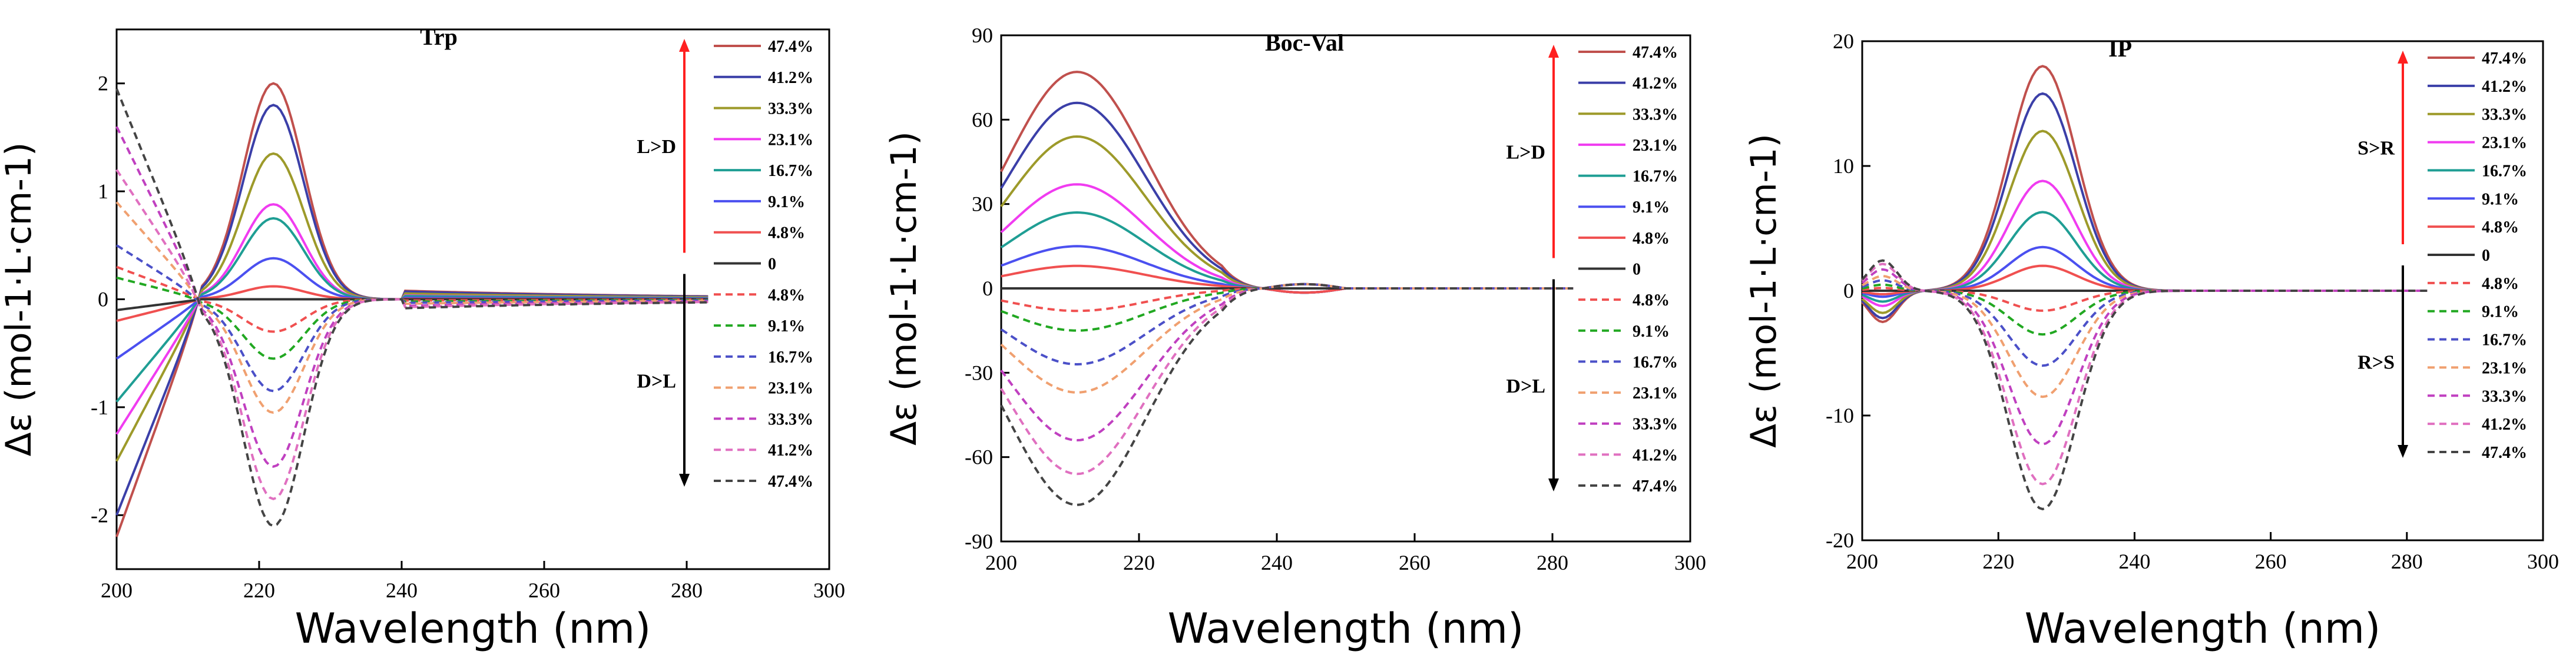  Describe the element at coordinates (1843, 166) in the screenshot. I see `y-tick-label: 10` at that location.